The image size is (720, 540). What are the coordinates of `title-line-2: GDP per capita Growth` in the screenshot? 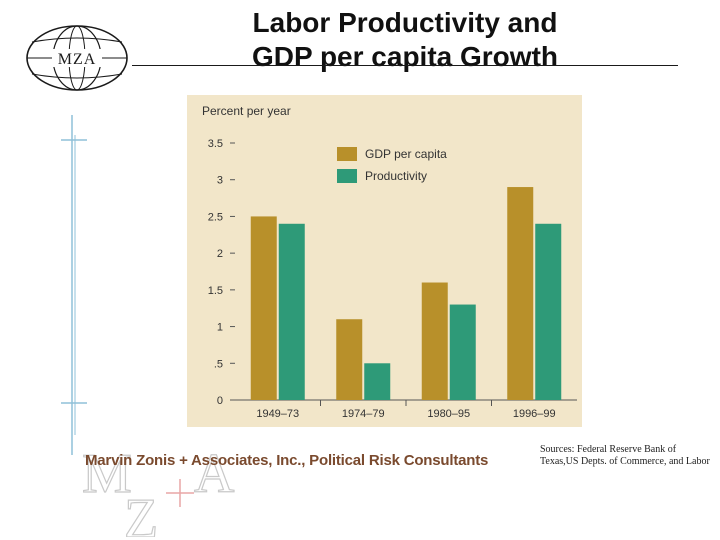 It's located at (405, 56).